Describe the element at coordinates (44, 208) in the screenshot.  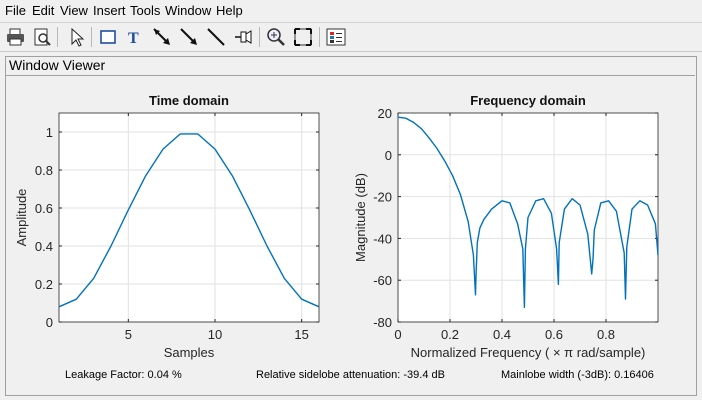
I see `time-y-tick-label: 0.6` at that location.